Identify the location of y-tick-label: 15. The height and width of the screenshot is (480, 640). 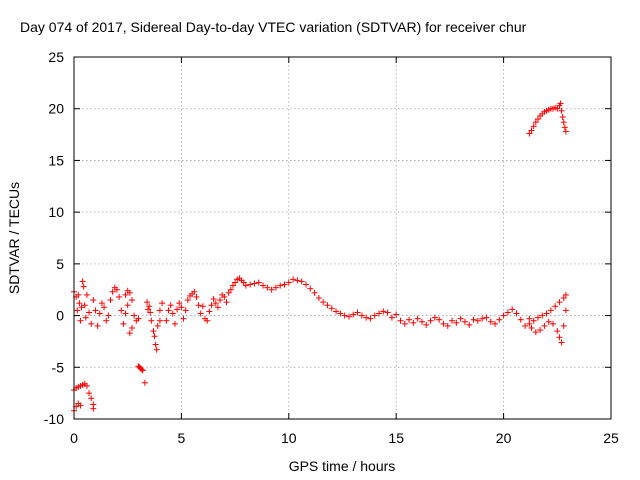
(56, 160).